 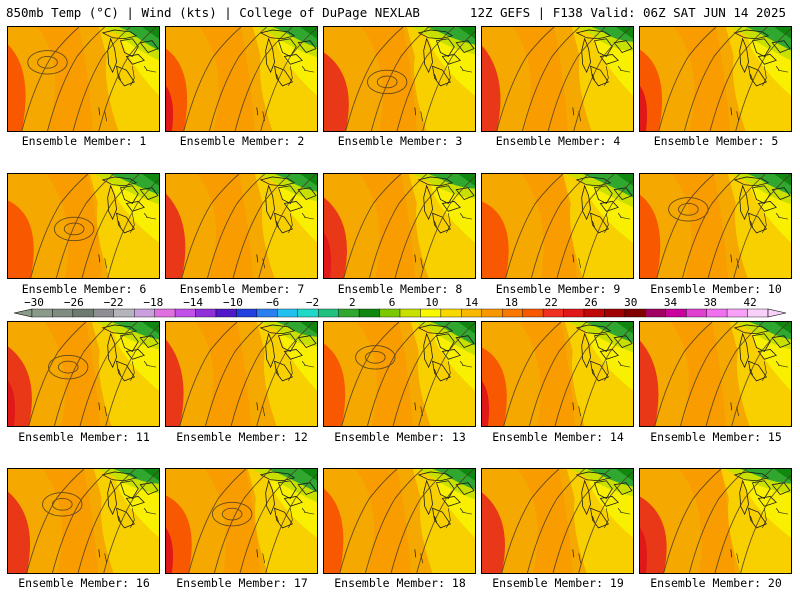 I want to click on ensemble-member-label: Ensemble Member: 9, so click(x=558, y=289).